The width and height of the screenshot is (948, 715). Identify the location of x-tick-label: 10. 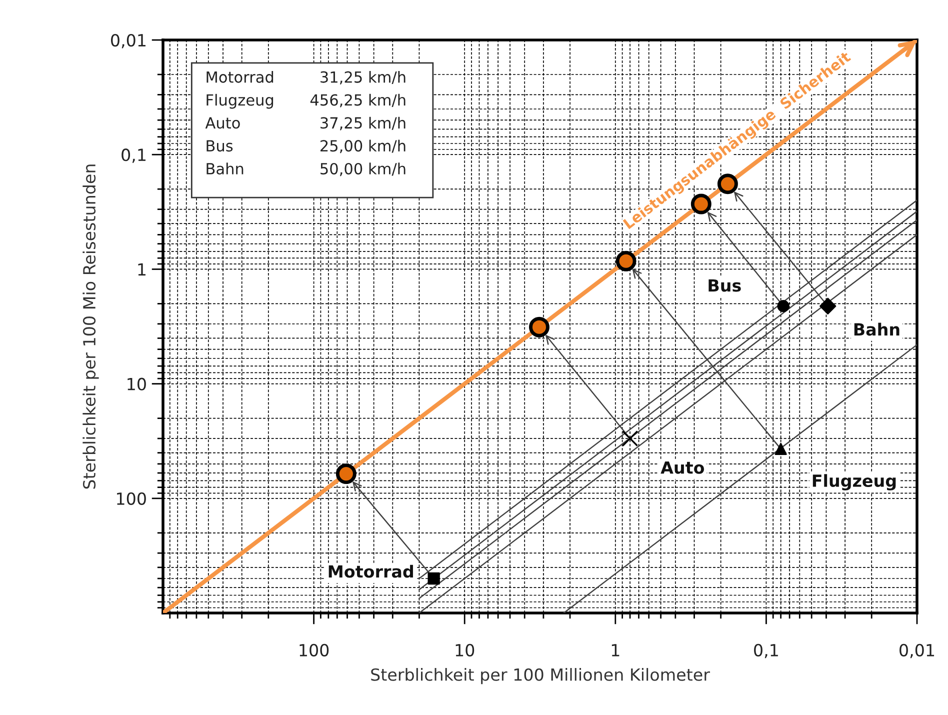
(465, 650).